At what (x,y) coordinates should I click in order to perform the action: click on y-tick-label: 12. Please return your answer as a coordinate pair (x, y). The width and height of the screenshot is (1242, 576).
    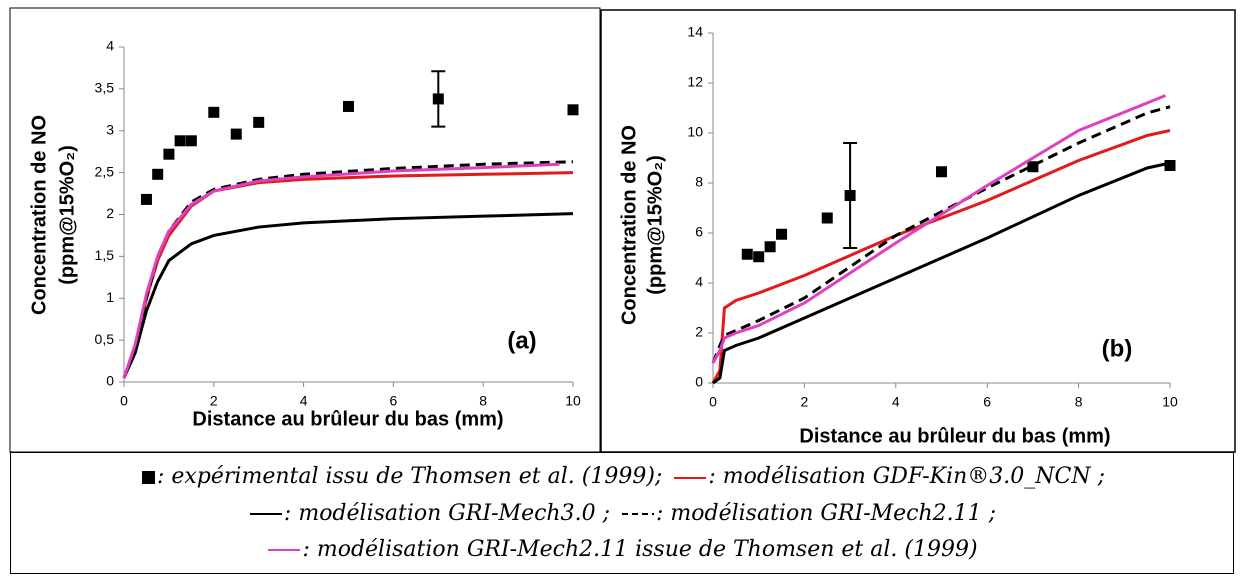
    Looking at the image, I should click on (695, 82).